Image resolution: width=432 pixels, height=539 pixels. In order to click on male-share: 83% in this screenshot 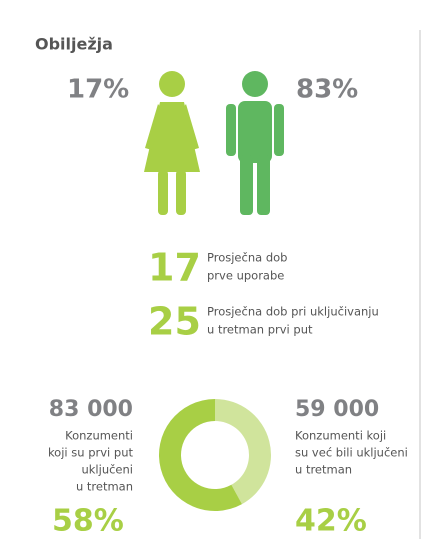, I will do `click(327, 90)`.